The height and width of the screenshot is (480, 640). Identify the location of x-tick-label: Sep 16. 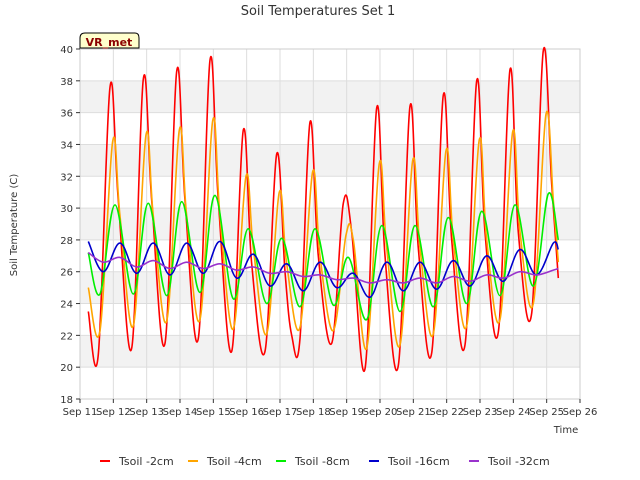
(246, 412).